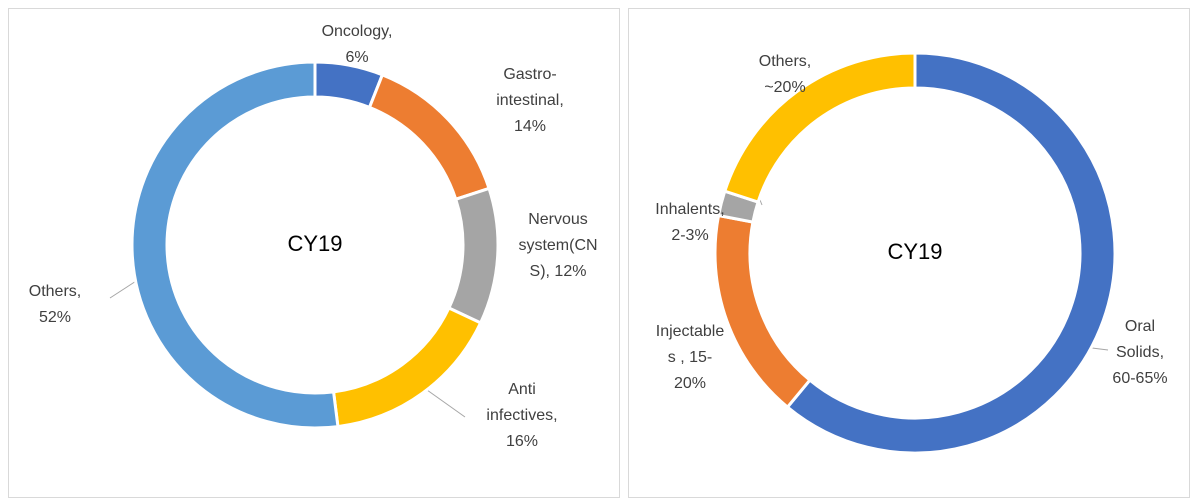 The width and height of the screenshot is (1190, 498). What do you see at coordinates (690, 383) in the screenshot?
I see `data-label: 20%` at bounding box center [690, 383].